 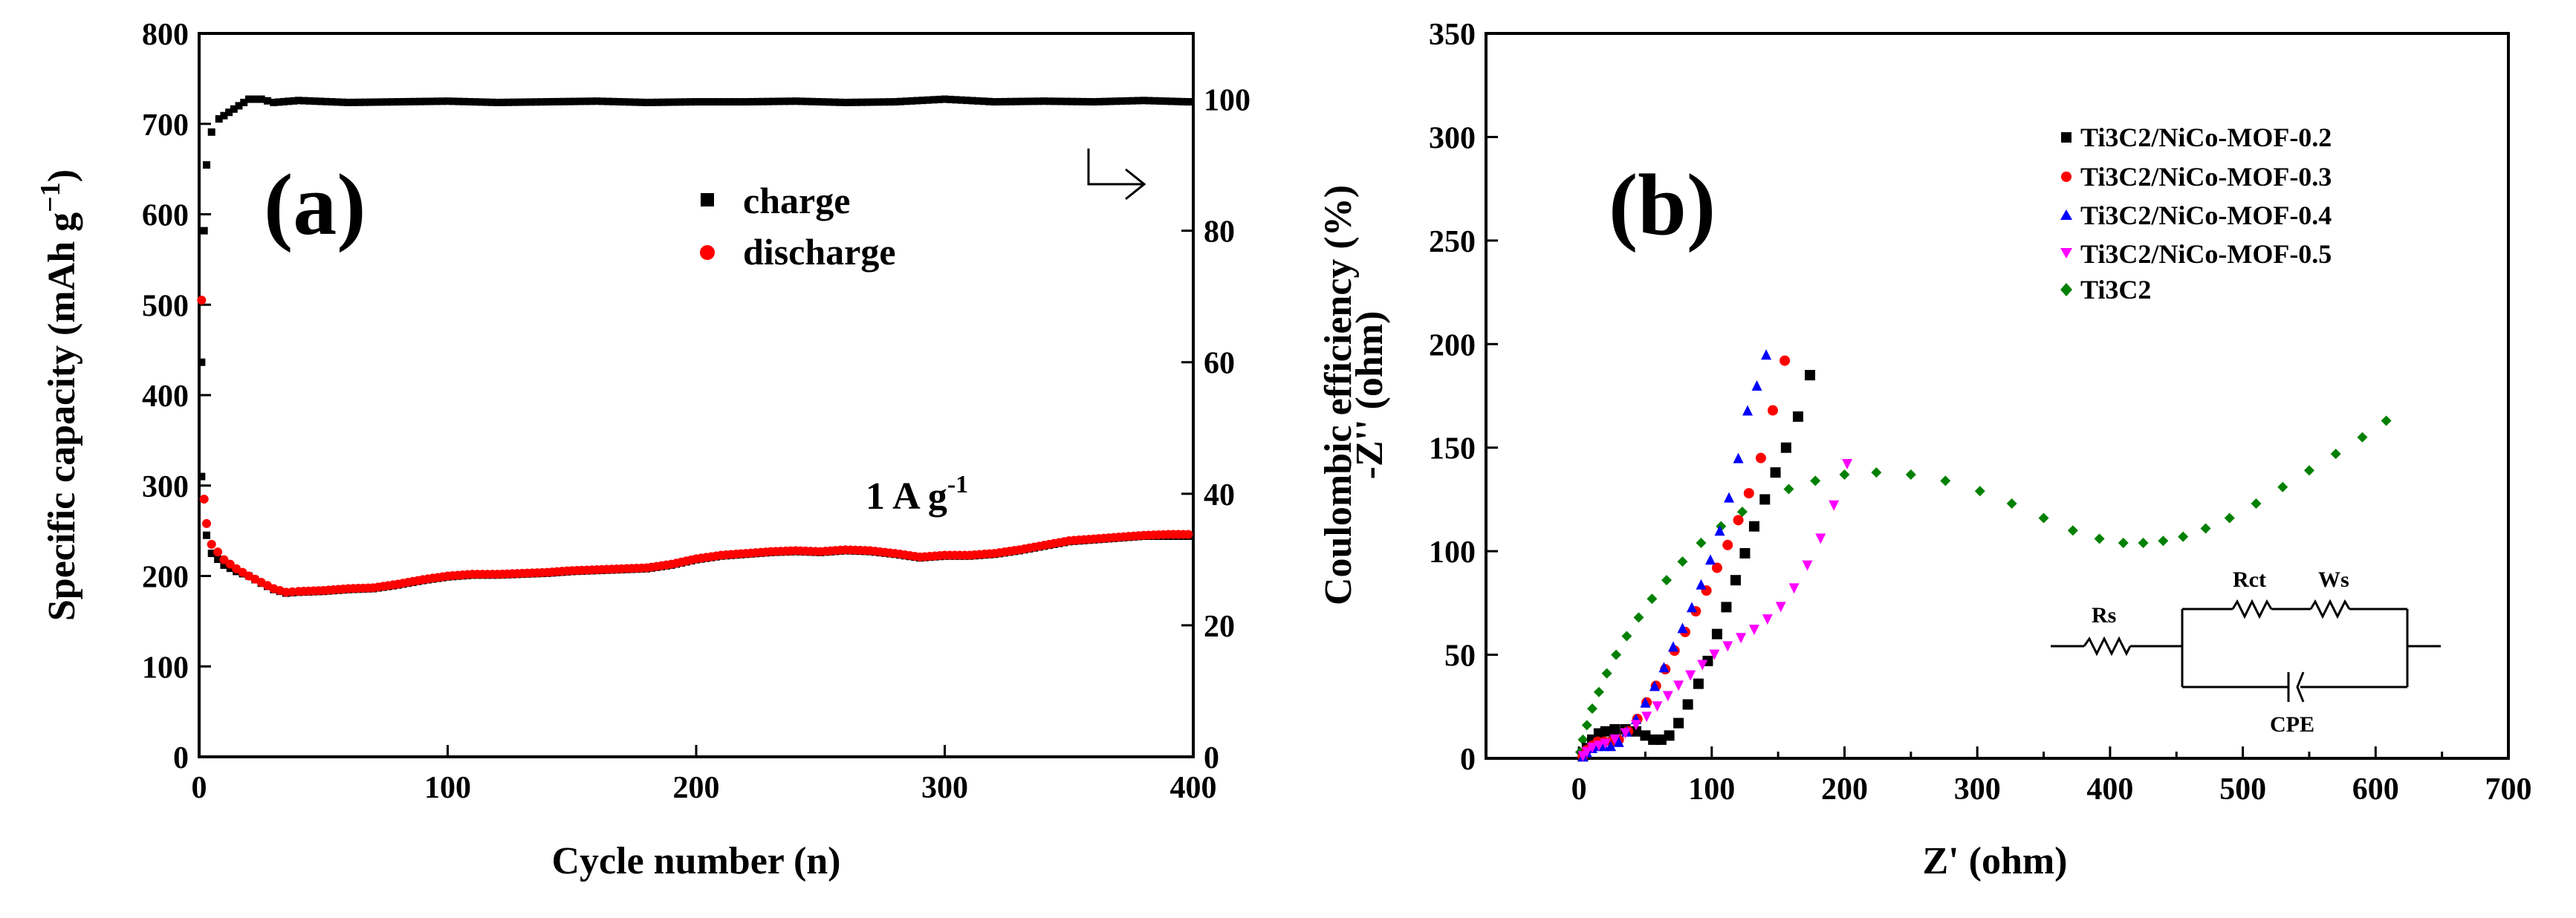 What do you see at coordinates (1452, 242) in the screenshot?
I see `y-tick-label-b: 250` at bounding box center [1452, 242].